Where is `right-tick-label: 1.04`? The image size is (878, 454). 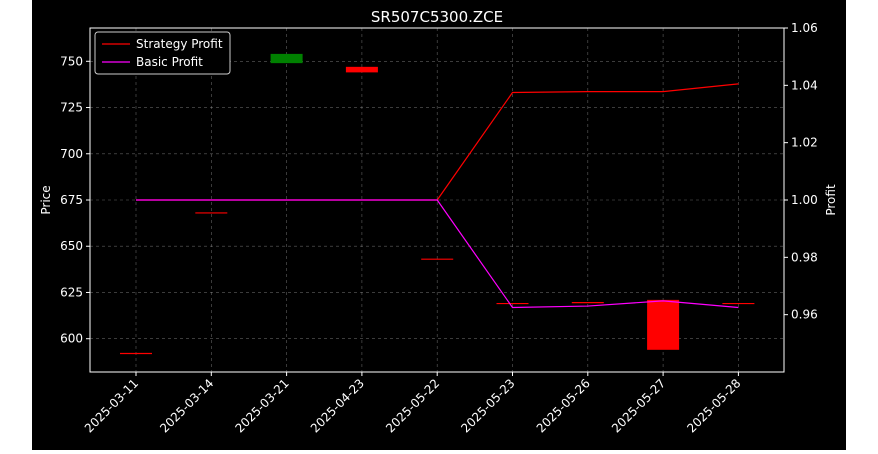
right-tick-label: 1.04 is located at coordinates (804, 85).